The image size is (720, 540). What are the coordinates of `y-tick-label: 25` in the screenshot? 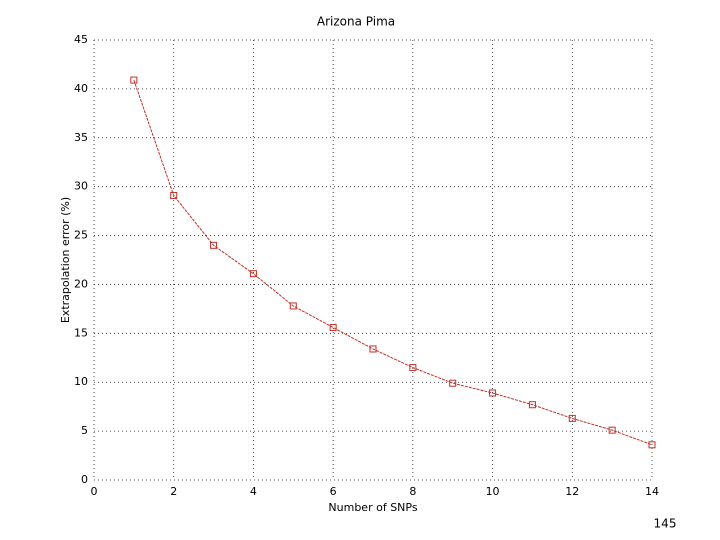 It's located at (81, 235).